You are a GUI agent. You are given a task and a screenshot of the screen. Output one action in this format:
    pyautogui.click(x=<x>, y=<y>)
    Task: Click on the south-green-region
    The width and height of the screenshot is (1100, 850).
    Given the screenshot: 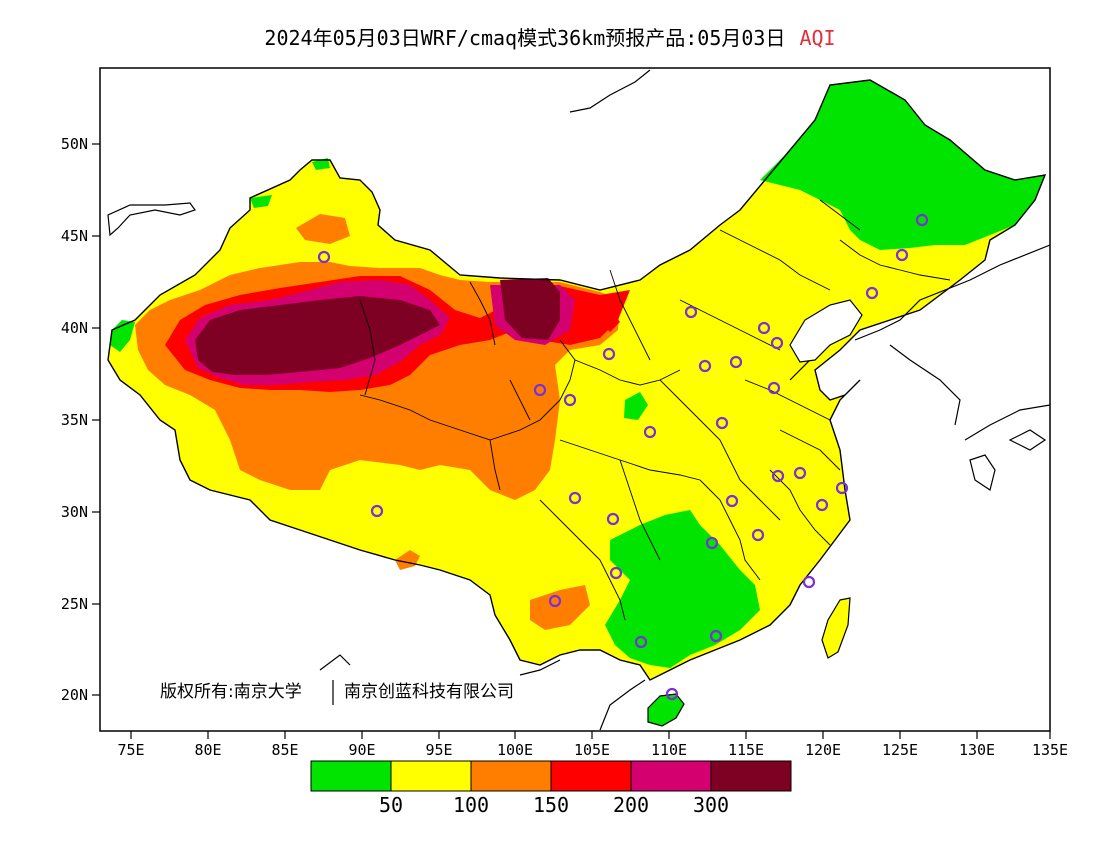 What is the action you would take?
    pyautogui.click(x=682, y=589)
    